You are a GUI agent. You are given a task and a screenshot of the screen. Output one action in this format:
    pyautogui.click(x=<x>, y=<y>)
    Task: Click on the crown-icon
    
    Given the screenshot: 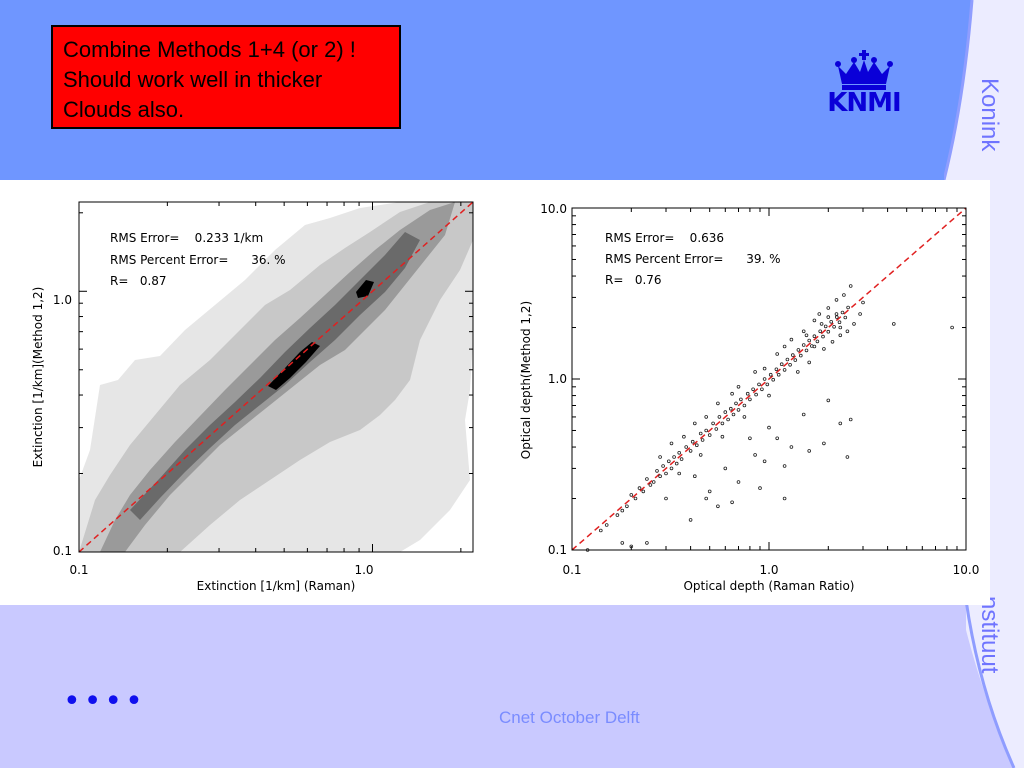 What is the action you would take?
    pyautogui.click(x=864, y=70)
    